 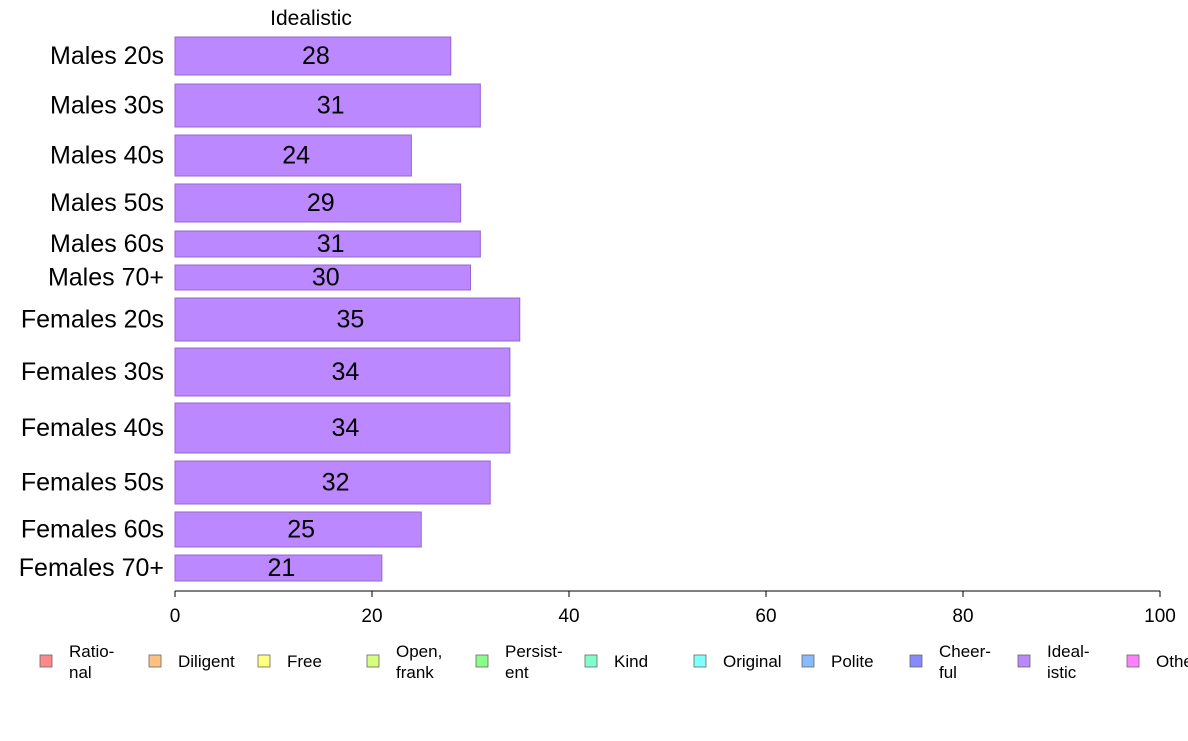 What do you see at coordinates (304, 661) in the screenshot?
I see `legend-label: Free` at bounding box center [304, 661].